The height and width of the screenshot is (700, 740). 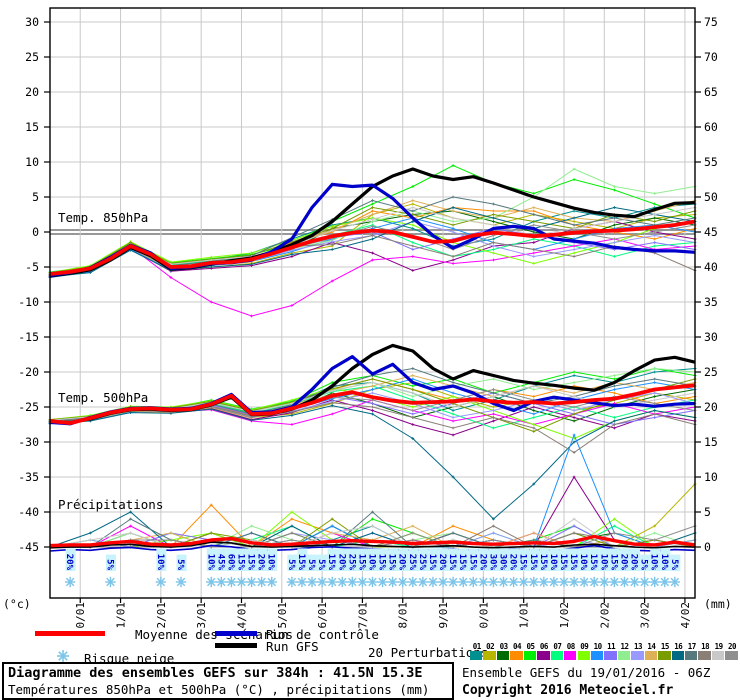 I want to click on legend-gfs-line, so click(x=236, y=645).